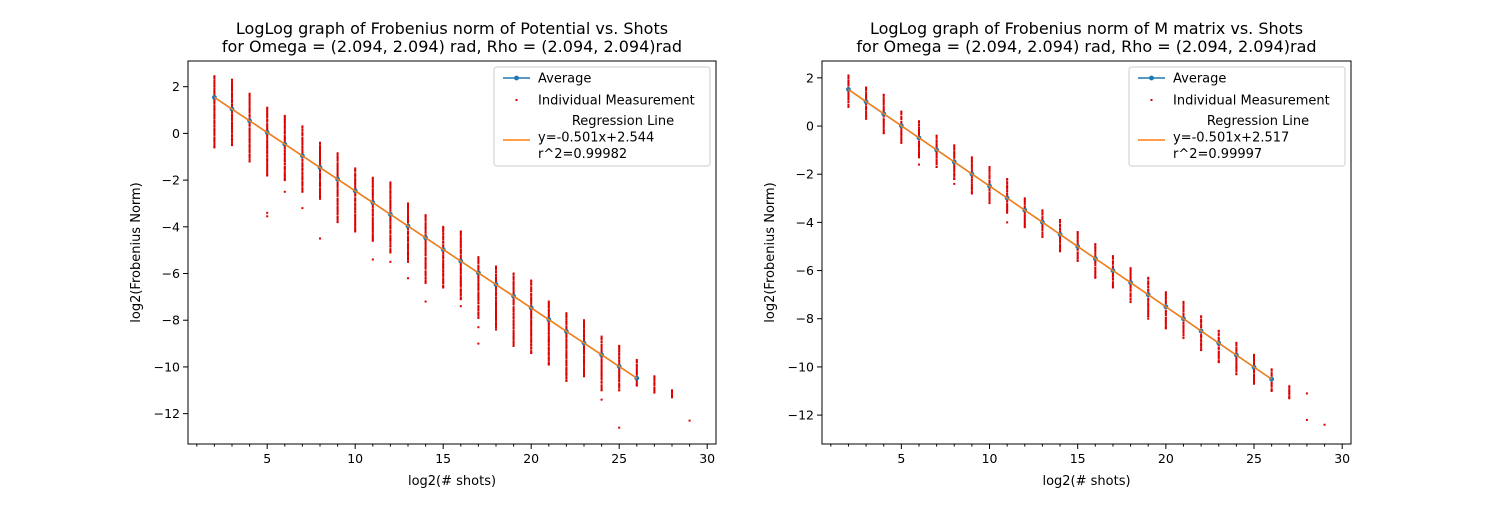  I want to click on y-tick-label: −8, so click(171, 320).